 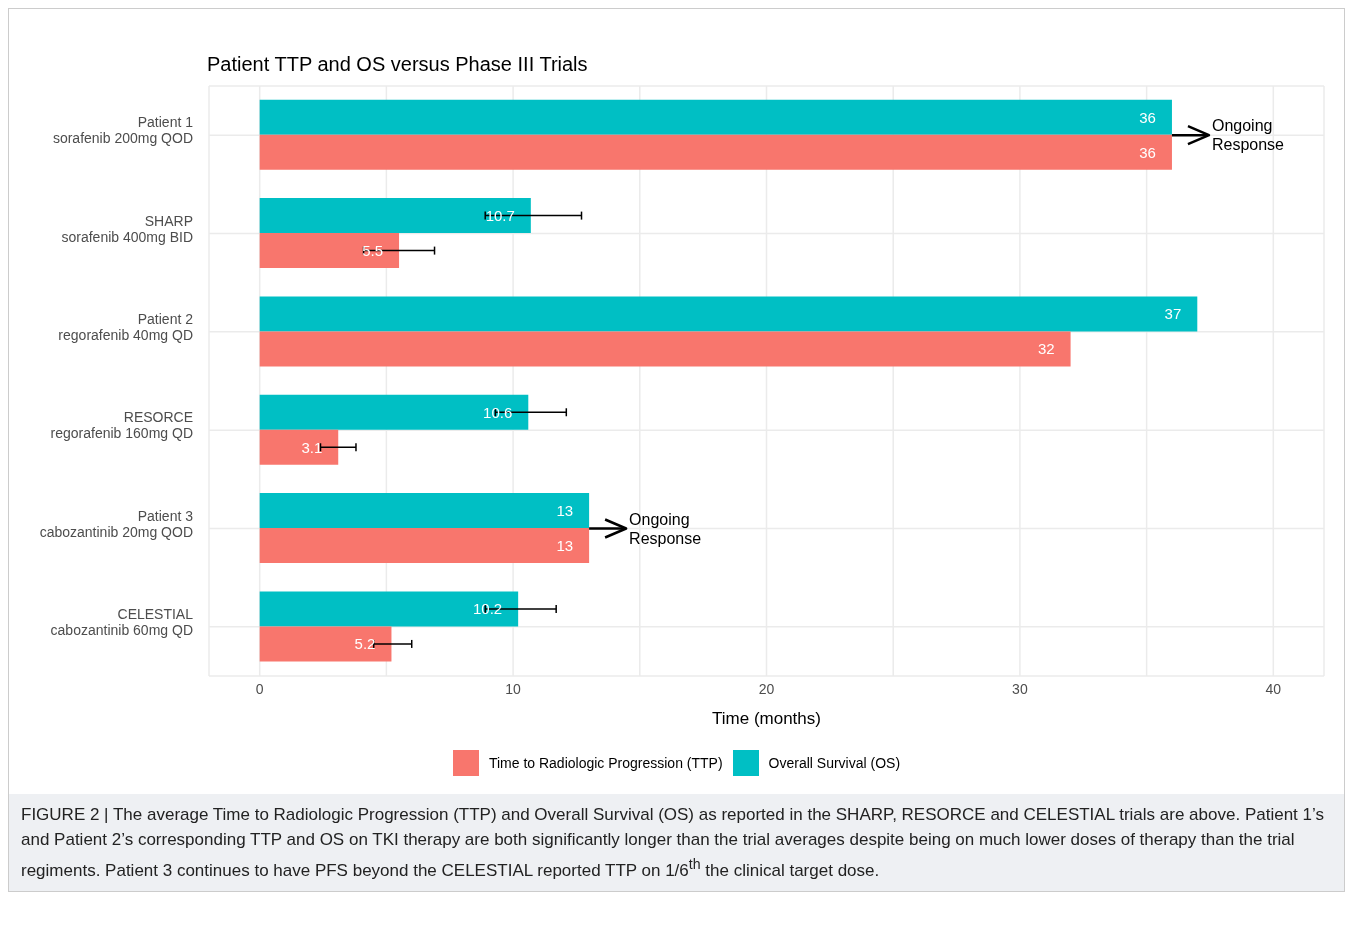 What do you see at coordinates (676, 842) in the screenshot?
I see `caption: FIGURE 2 | The average Time to Radiologic Progression (TTP) and Overall Survival (OS) as reported in the SHARP, RESORCE and CELESTIAL trials are above. Patient 1’s and Patient 2’s corresponding TTP and OS on TKI therapy are both significantly longer than the trial averages despite being on much lower doses of therapy than the trial regiments. Patient 3 continues to have PFS beyond the CELESTIAL reported TTP on 1/6$^{th}$ the clinical target dose.` at bounding box center [676, 842].